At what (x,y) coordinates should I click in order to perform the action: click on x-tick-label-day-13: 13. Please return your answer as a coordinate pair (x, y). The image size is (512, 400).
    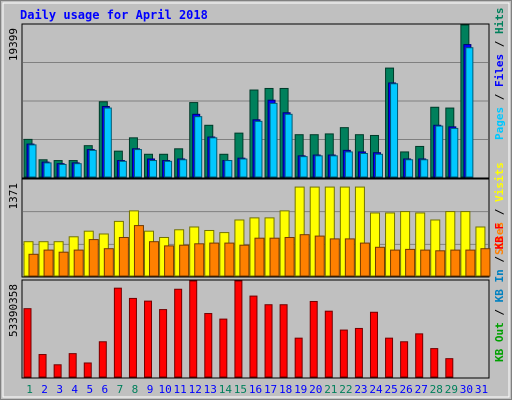
    Looking at the image, I should click on (210, 389).